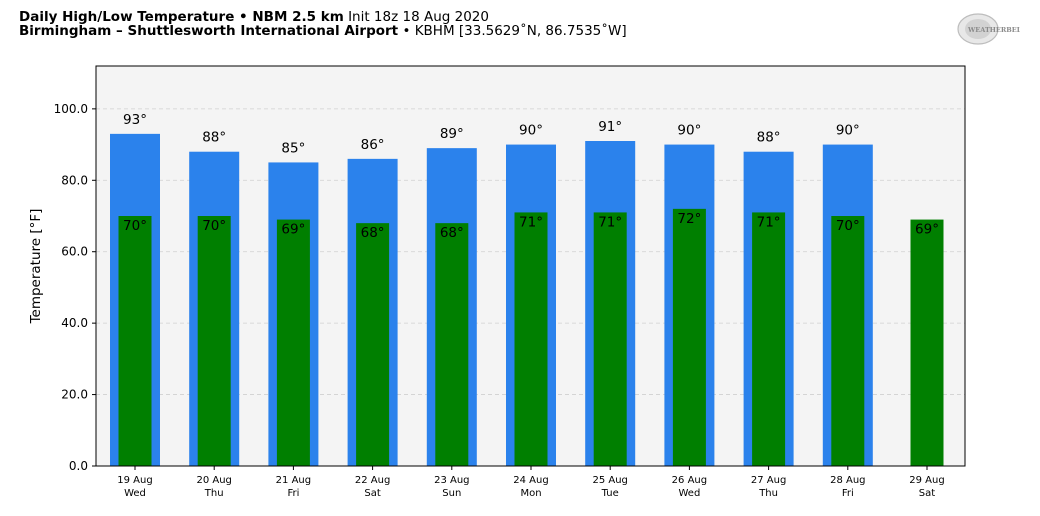 The image size is (1040, 516). Describe the element at coordinates (993, 30) in the screenshot. I see `logo-text: WEATHERBELL` at that location.